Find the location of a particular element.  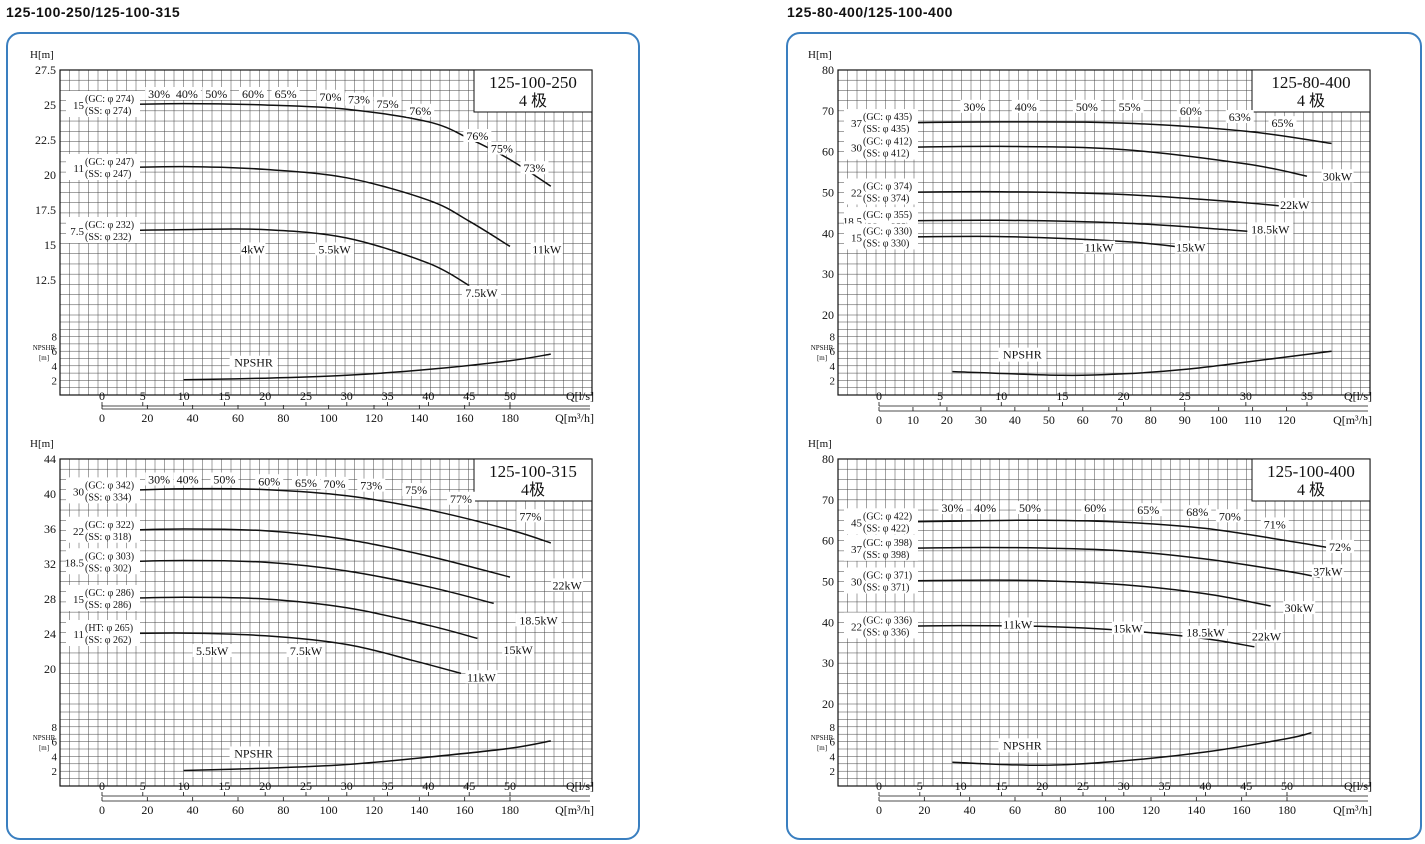

curve-label-11: 11(GC: φ 247)(SS: φ 247) is located at coordinates (103, 167).